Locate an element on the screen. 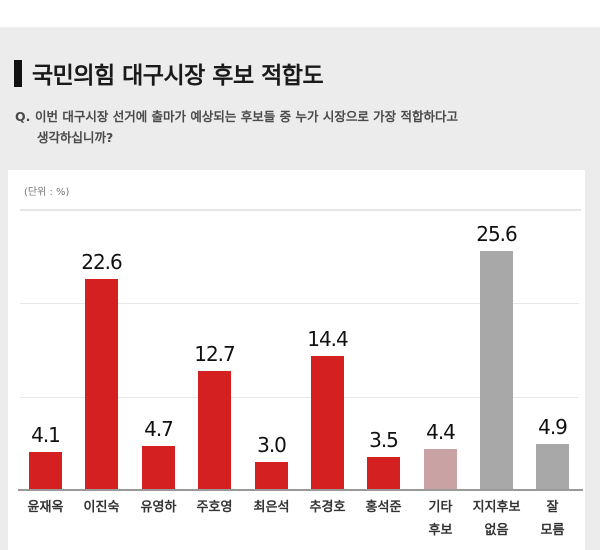 The height and width of the screenshot is (550, 600). category-label: 홍석준 is located at coordinates (384, 507).